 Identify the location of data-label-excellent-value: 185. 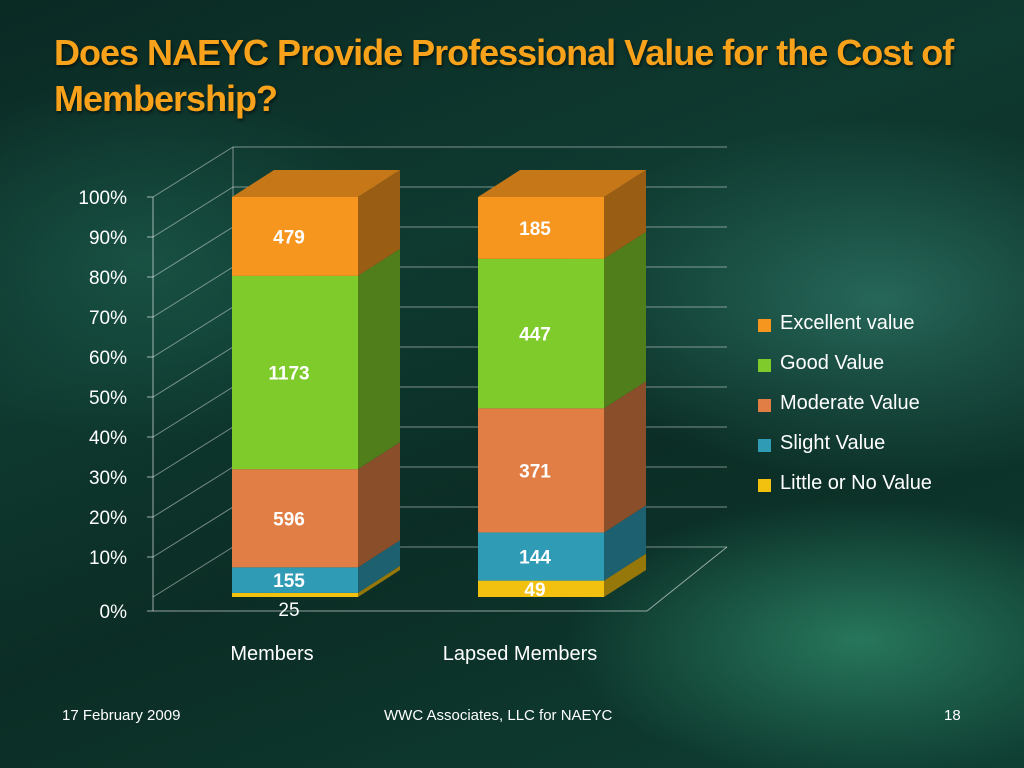
(535, 229).